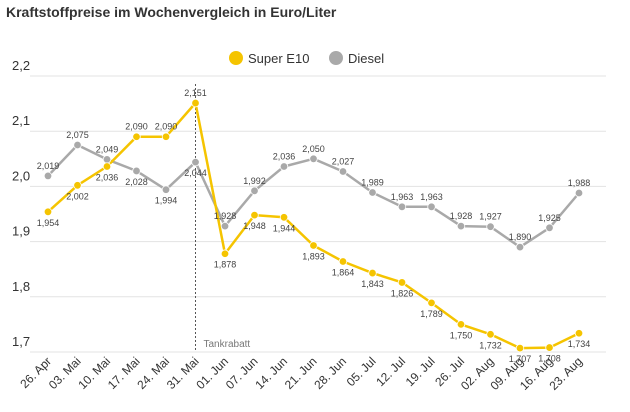 This screenshot has height=412, width=630. I want to click on data-label: 2,050, so click(313, 149).